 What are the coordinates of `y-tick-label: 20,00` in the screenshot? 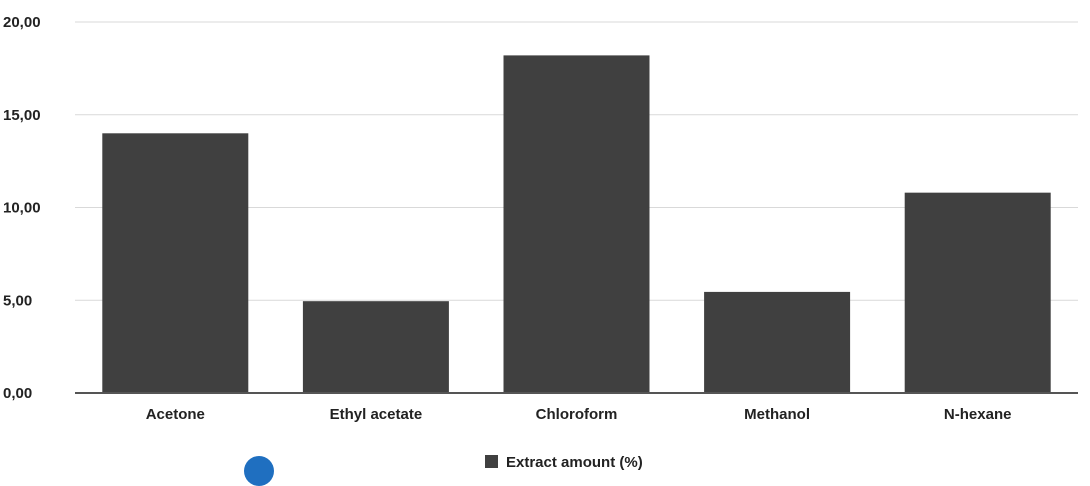 It's located at (22, 22).